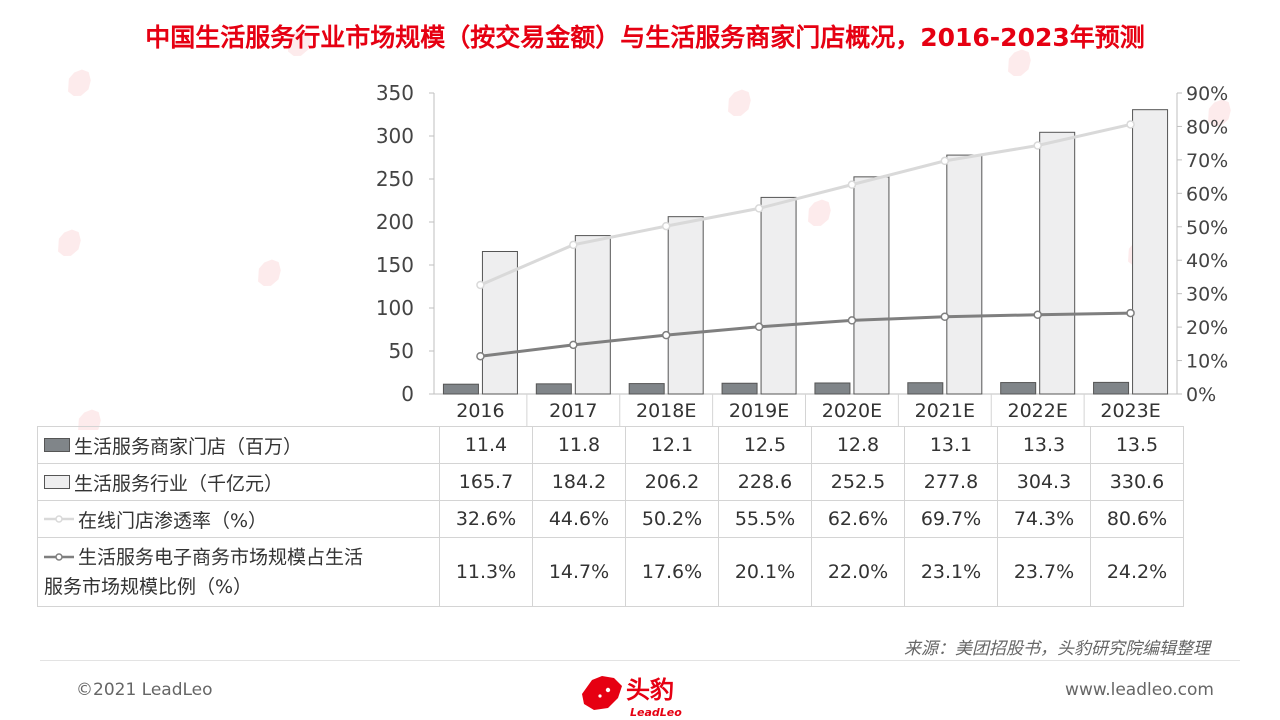  I want to click on y-right-tick-label: 0%, so click(1201, 395).